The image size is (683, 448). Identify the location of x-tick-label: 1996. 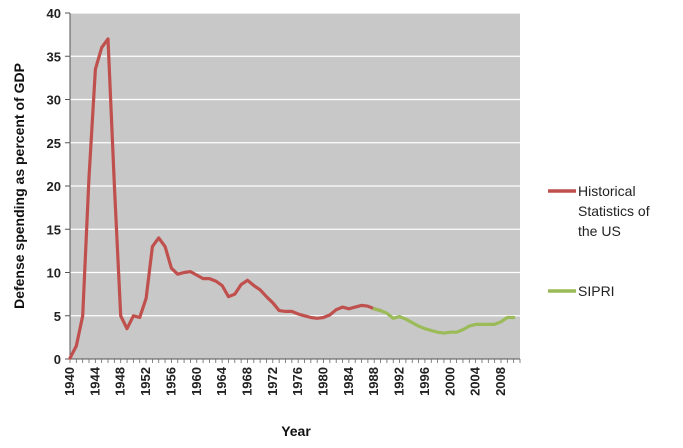
(424, 381).